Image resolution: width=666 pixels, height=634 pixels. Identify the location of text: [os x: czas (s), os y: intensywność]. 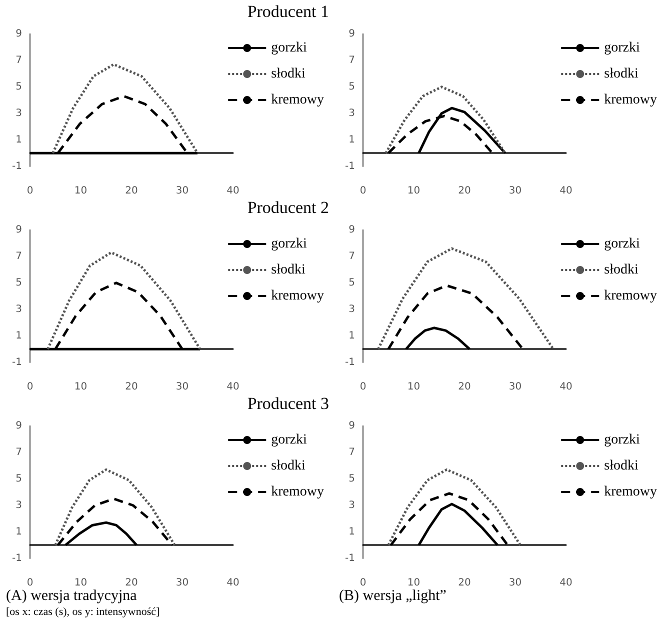
(83, 612).